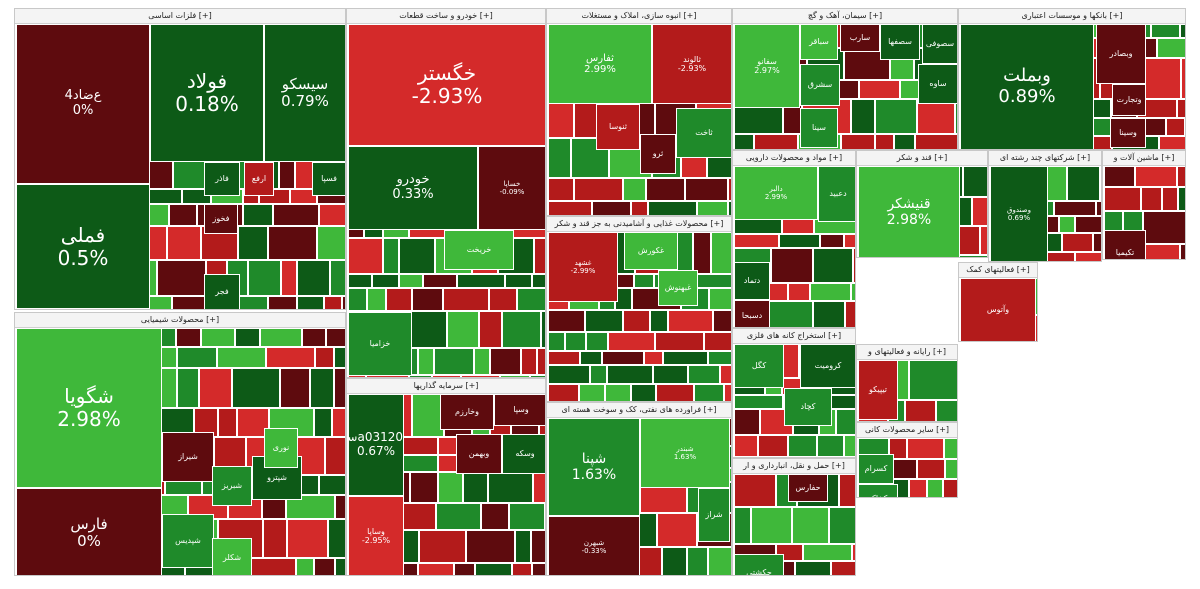 This screenshot has width=1200, height=589. What do you see at coordinates (794, 336) in the screenshot?
I see `sector-title: استخراج کانه های فلزی [+]` at bounding box center [794, 336].